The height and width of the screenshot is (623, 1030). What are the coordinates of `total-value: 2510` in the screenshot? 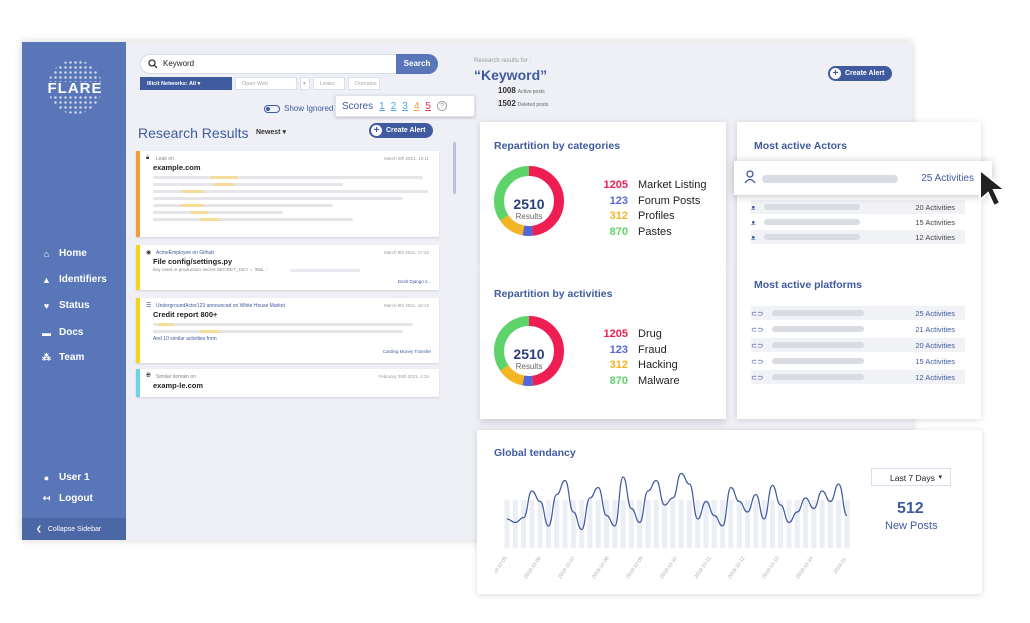 It's located at (529, 204).